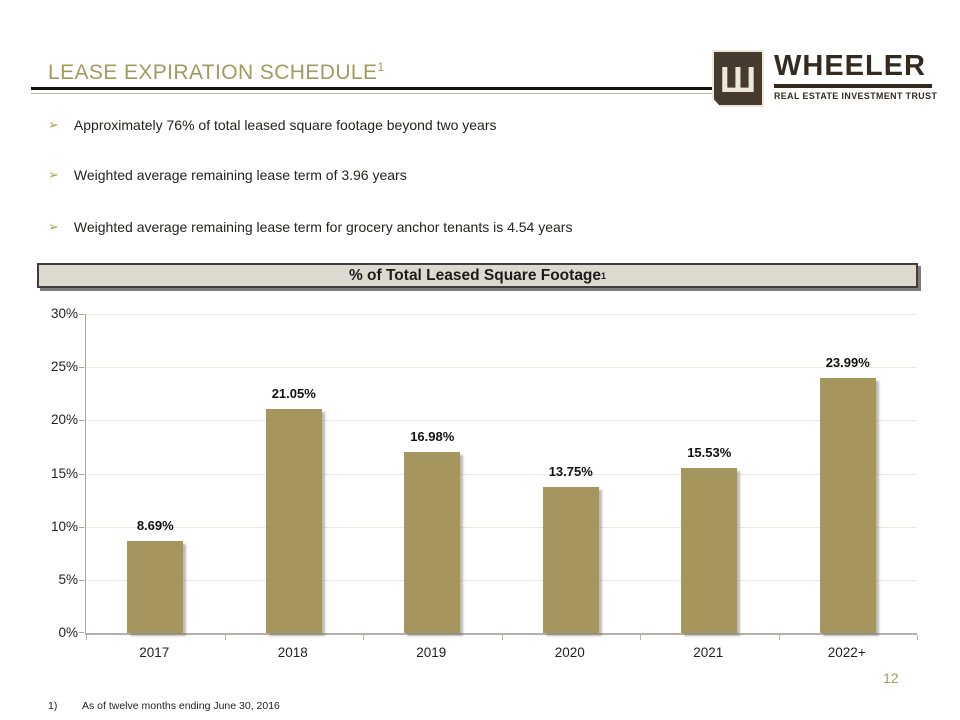  Describe the element at coordinates (850, 66) in the screenshot. I see `wheeler-logo-name: WHEELER` at that location.